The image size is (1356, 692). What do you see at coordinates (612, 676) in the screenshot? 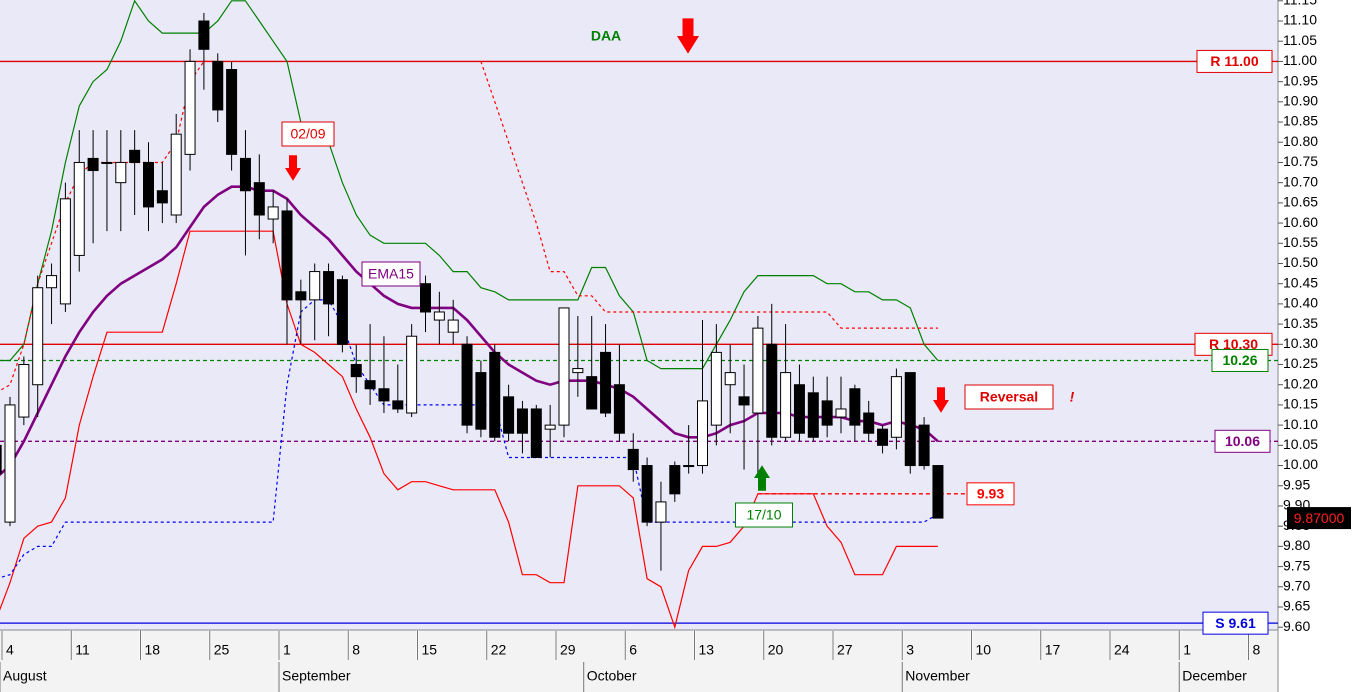
I see `month-label: October` at bounding box center [612, 676].